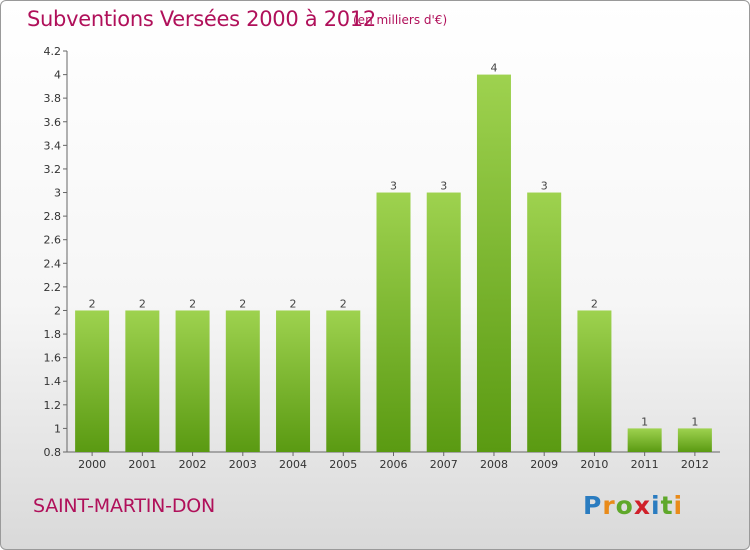  I want to click on x-tick-label: 2011, so click(645, 464).